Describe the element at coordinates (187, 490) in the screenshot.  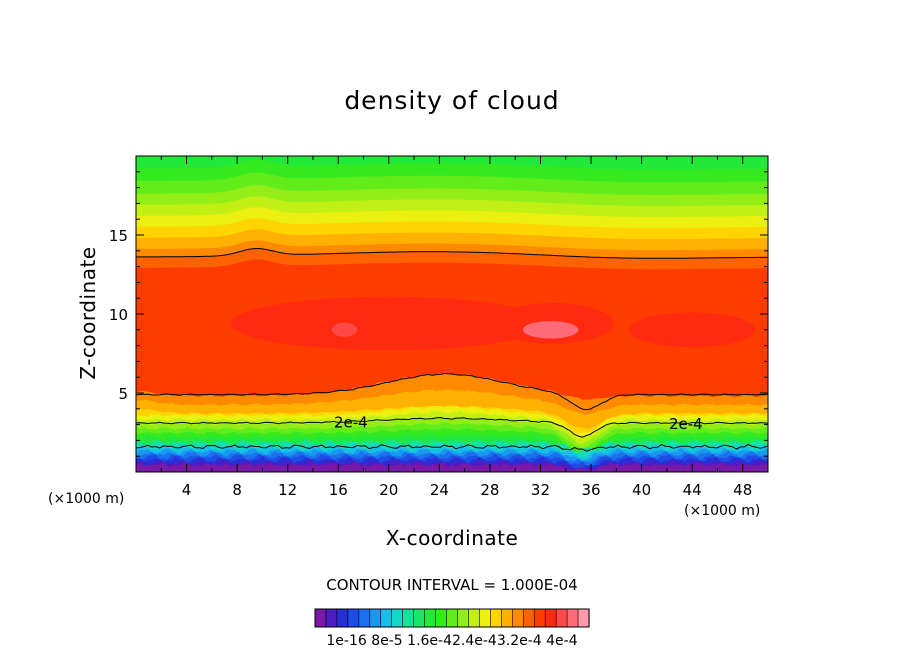
I see `x-tick-label: 4` at that location.